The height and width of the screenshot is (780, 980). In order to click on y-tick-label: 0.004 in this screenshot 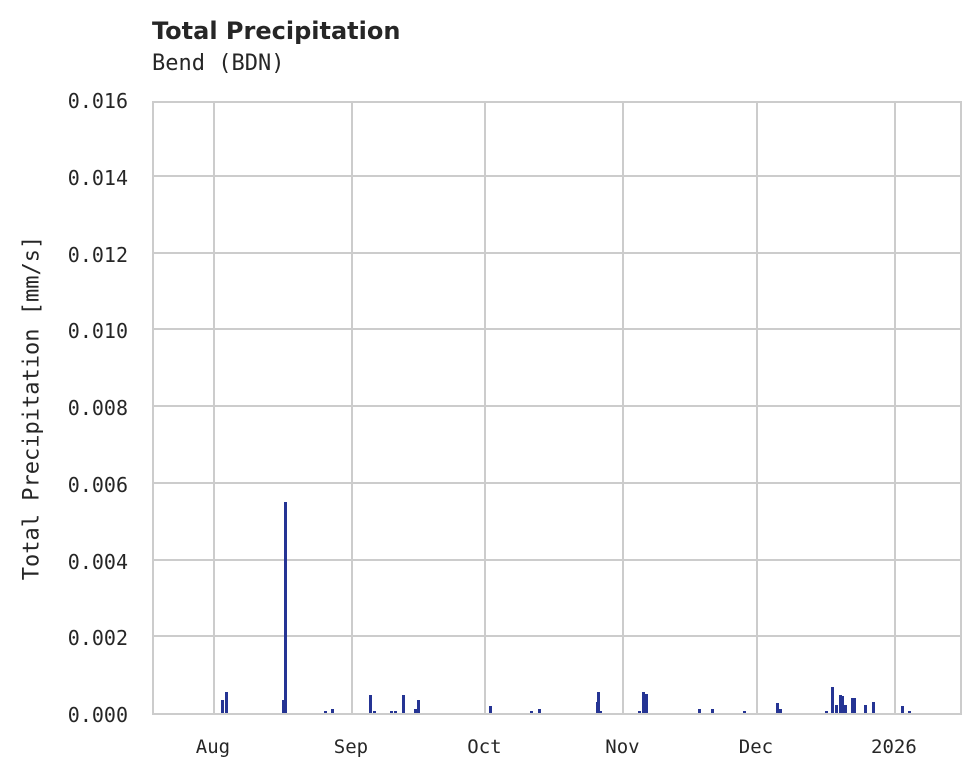, I will do `click(97, 561)`.